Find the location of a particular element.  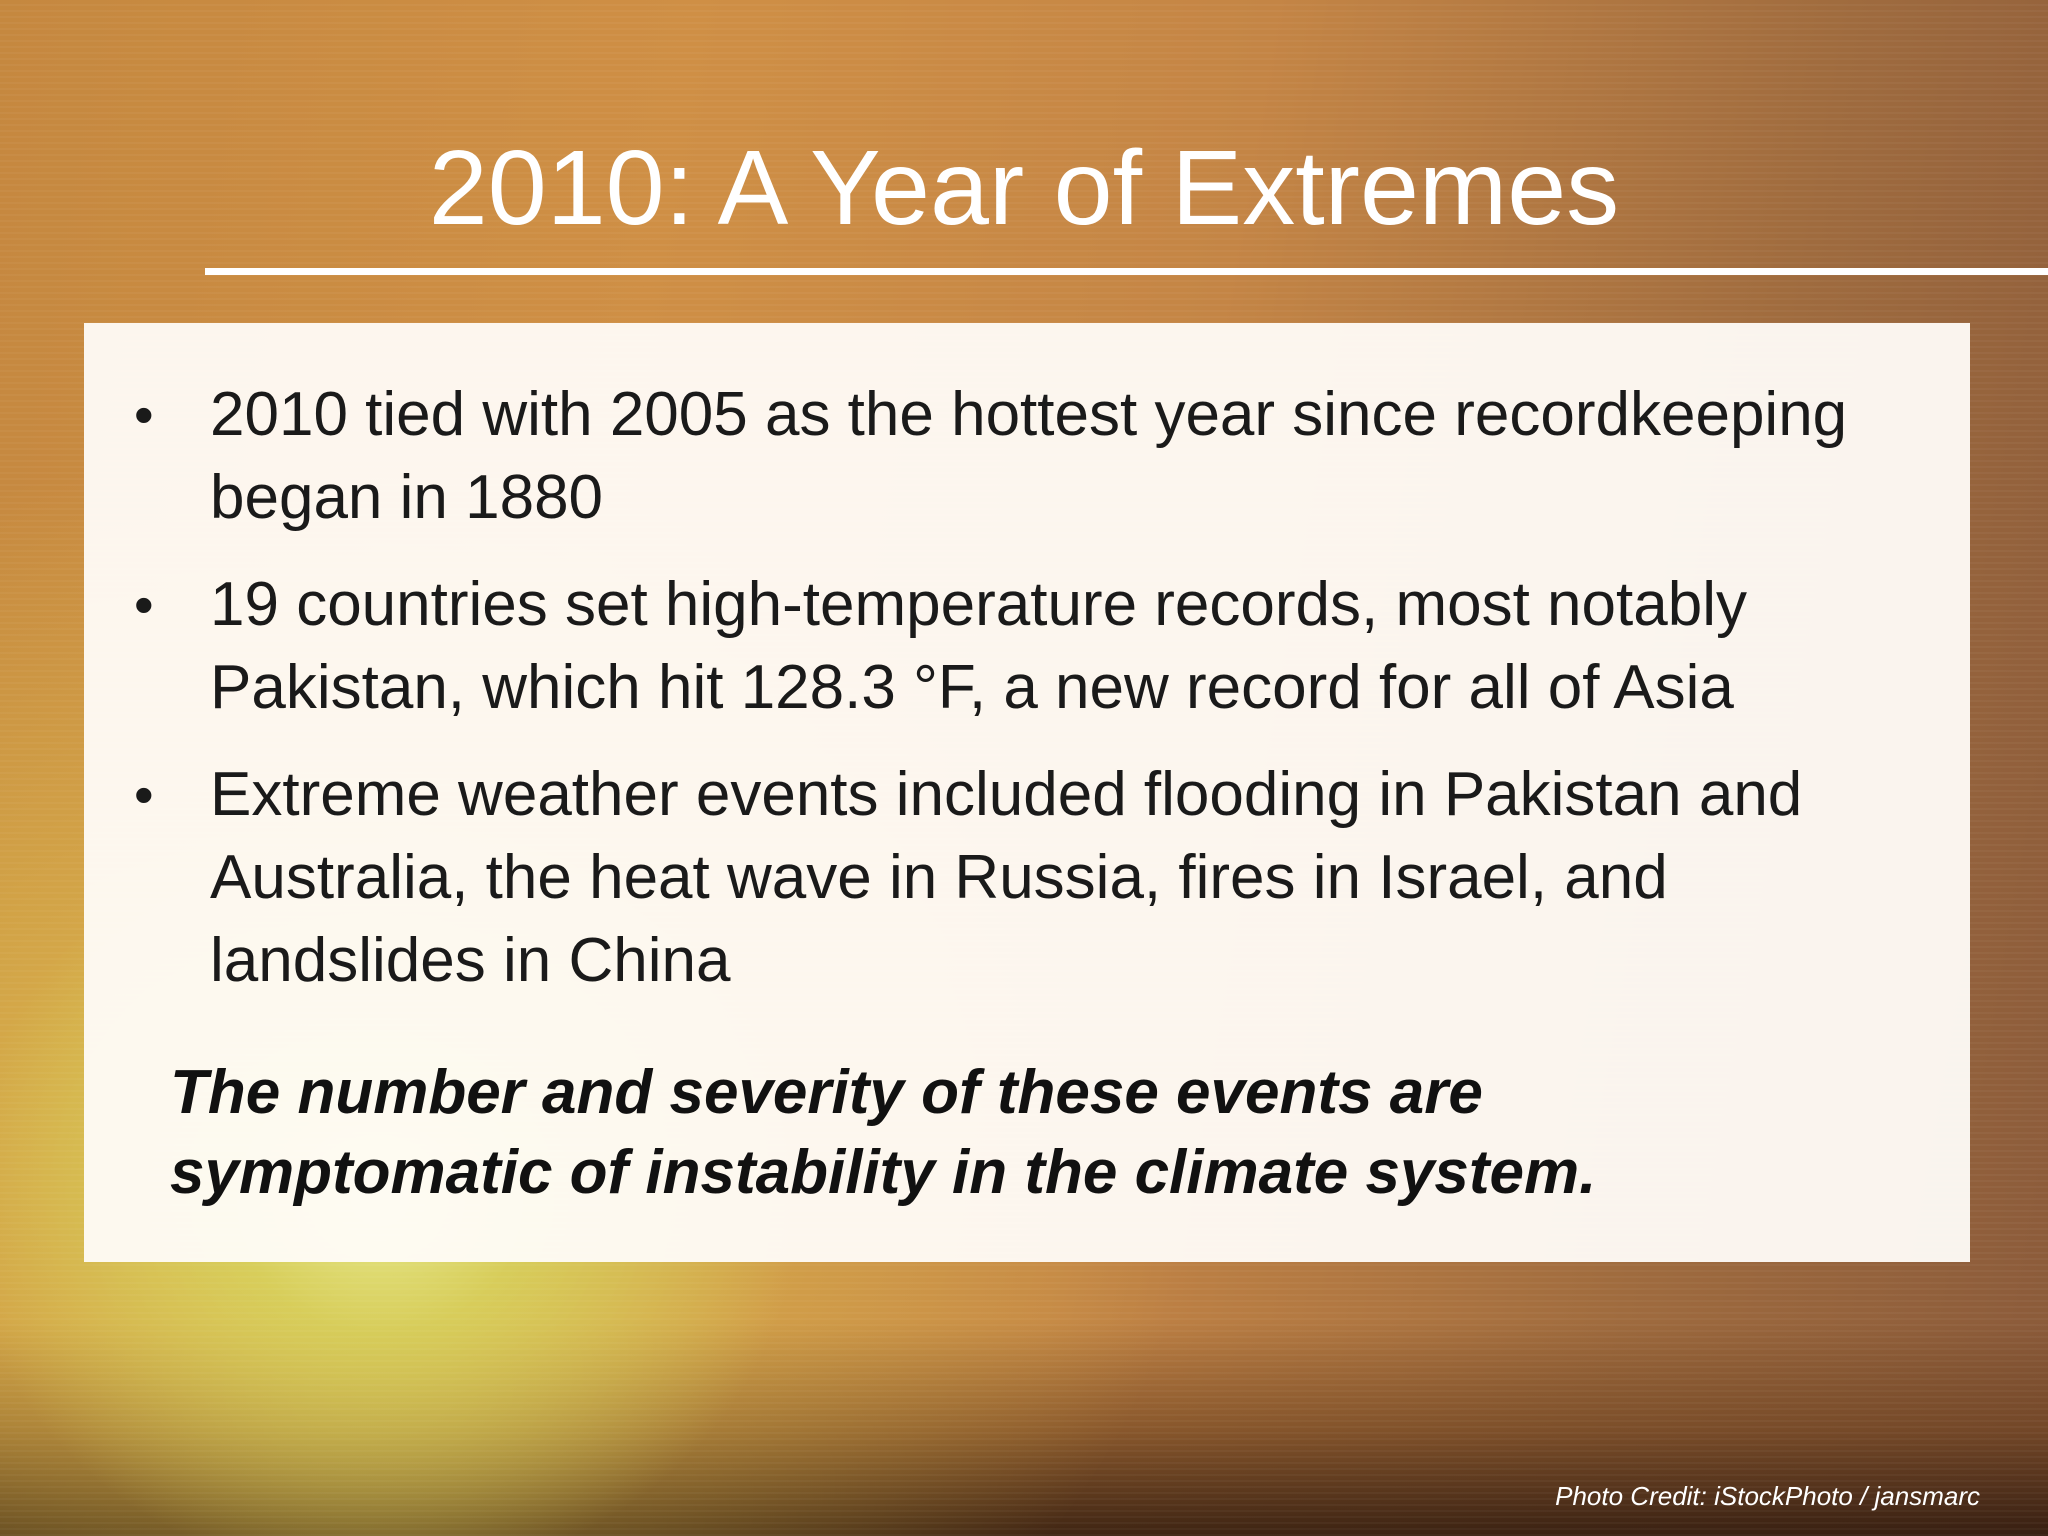

slide-title: 2010: A Year of Extremes is located at coordinates (1024, 188).